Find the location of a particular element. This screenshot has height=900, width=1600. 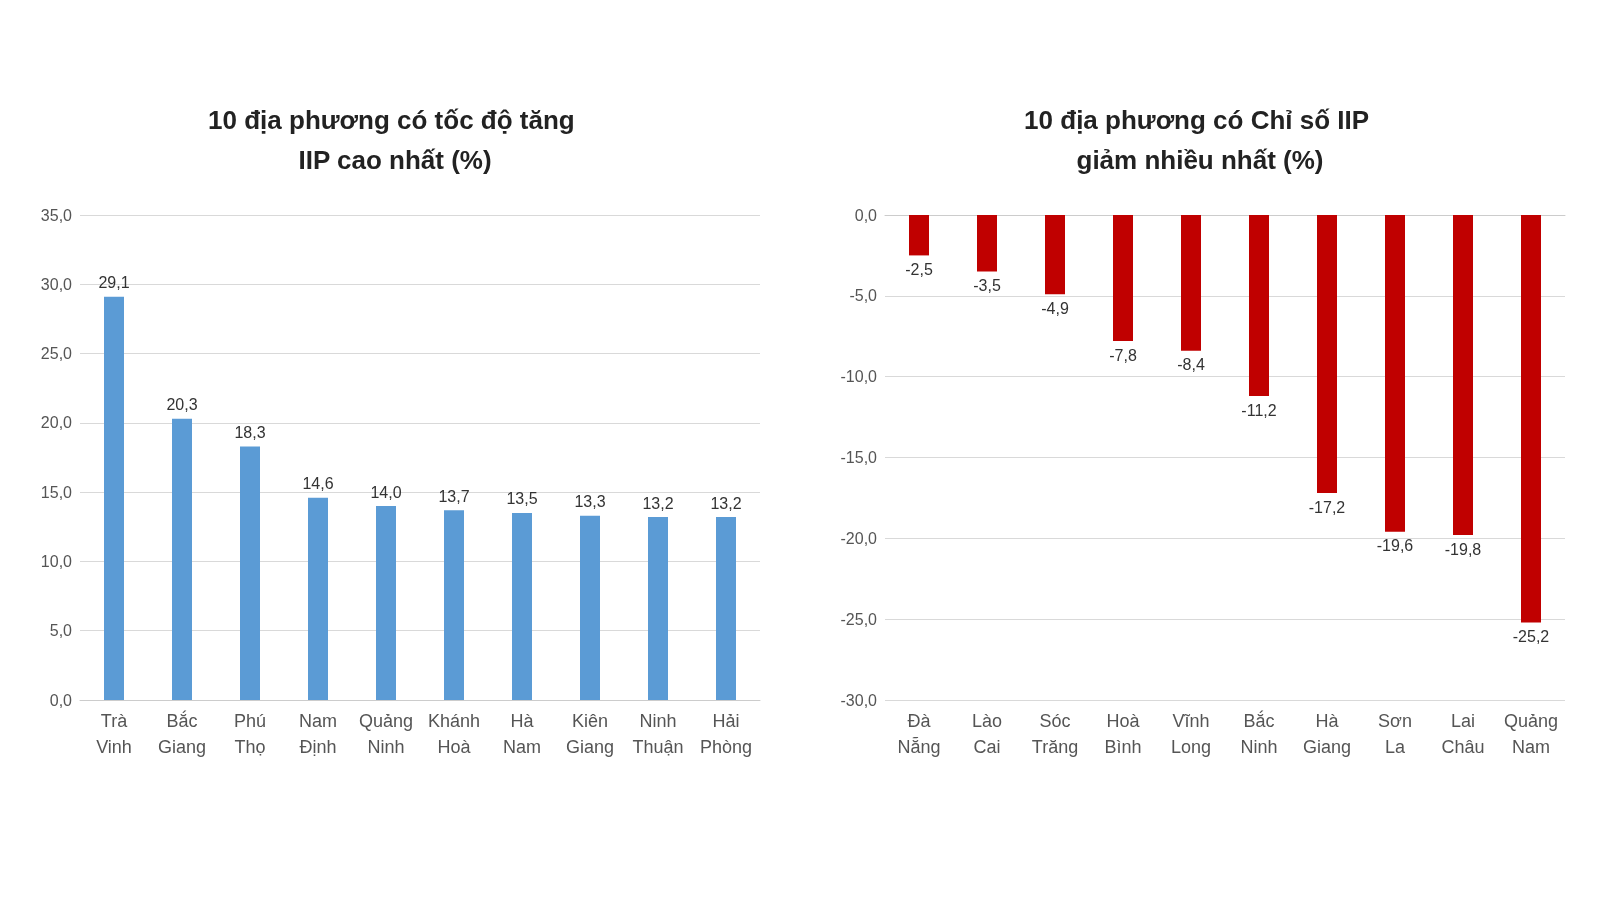

y-tick-label: 30,0 is located at coordinates (56, 284).